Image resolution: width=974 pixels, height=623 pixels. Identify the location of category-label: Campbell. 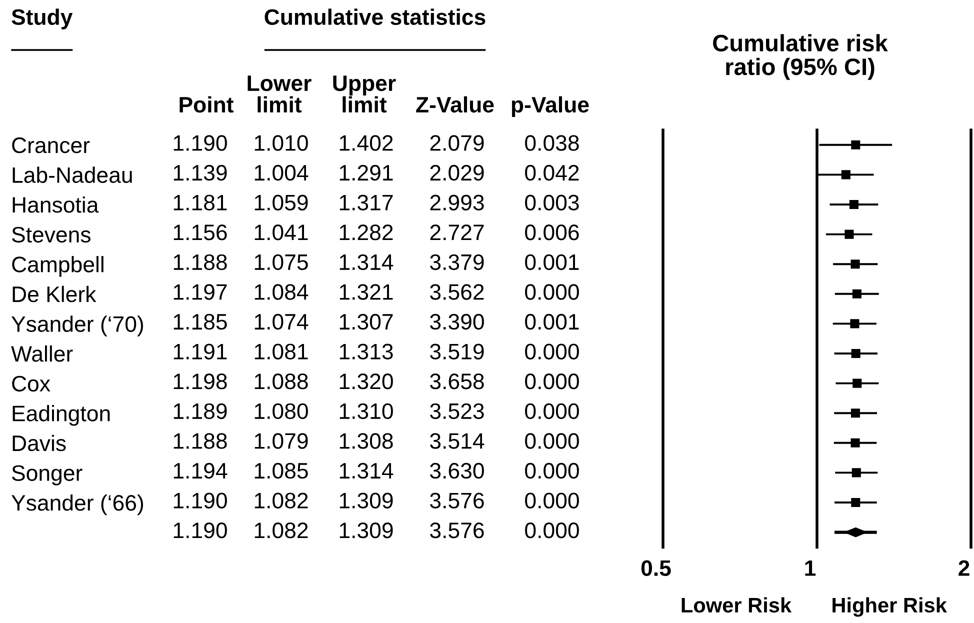
(58, 266).